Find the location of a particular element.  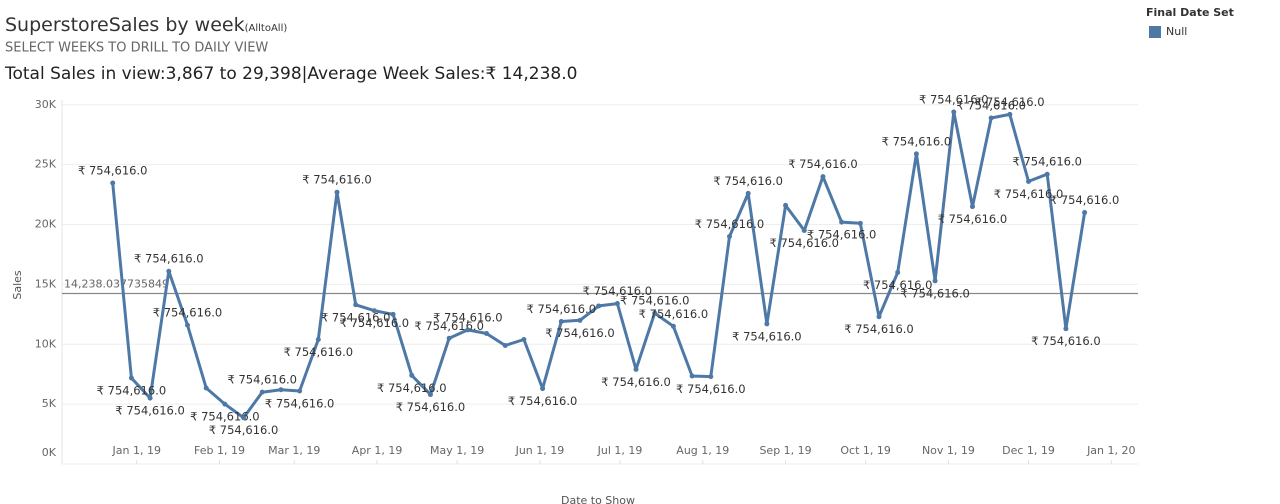

y-tick-label: 15K is located at coordinates (46, 283).